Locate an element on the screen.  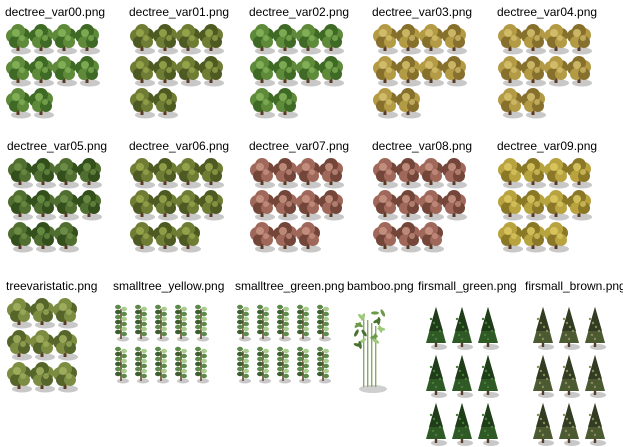
sheet-label: dectree_var03.png is located at coordinates (422, 12).